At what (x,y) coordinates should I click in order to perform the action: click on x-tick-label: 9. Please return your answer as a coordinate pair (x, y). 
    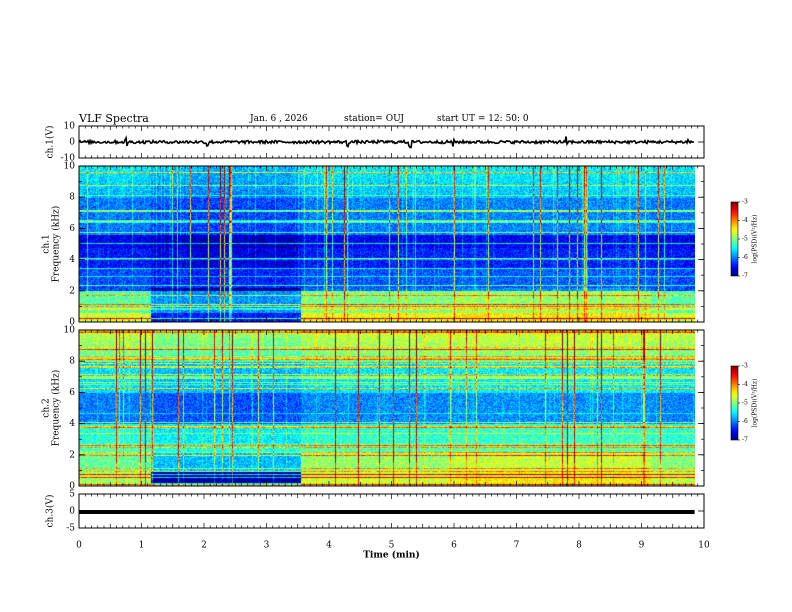
    Looking at the image, I should click on (642, 546).